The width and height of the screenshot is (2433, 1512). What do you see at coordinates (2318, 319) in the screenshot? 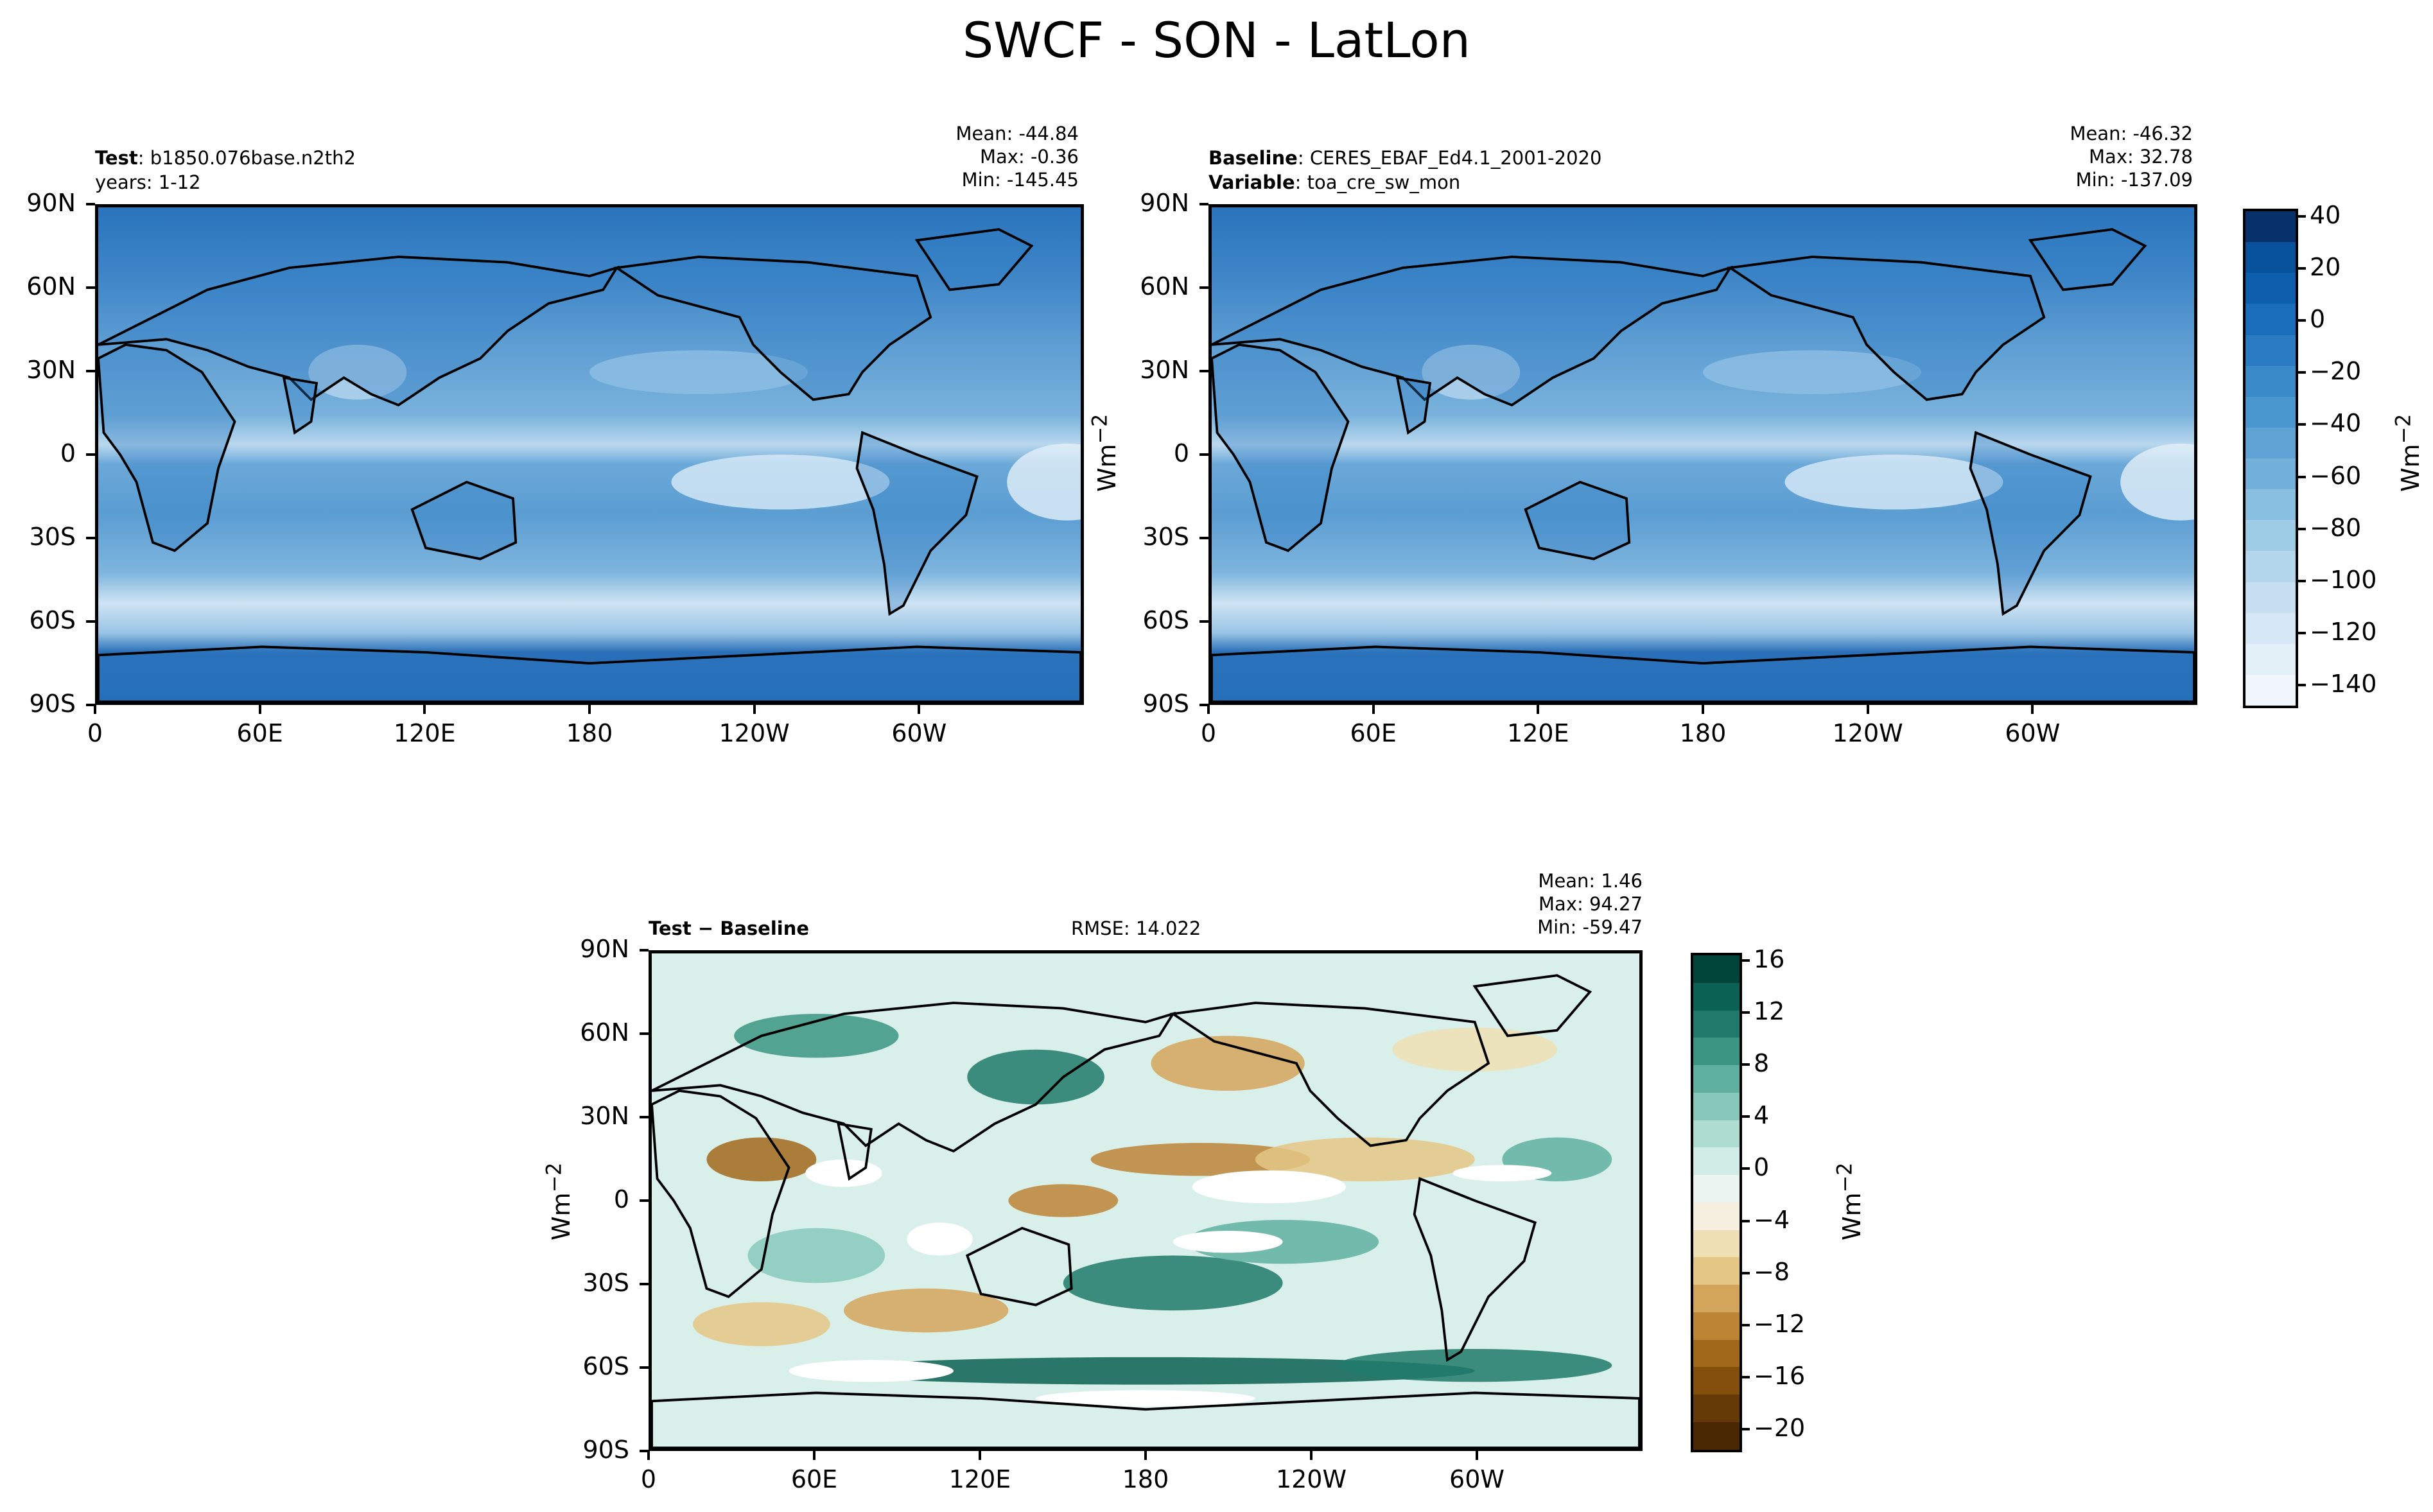
I see `colorbar-tick-label: 0` at bounding box center [2318, 319].